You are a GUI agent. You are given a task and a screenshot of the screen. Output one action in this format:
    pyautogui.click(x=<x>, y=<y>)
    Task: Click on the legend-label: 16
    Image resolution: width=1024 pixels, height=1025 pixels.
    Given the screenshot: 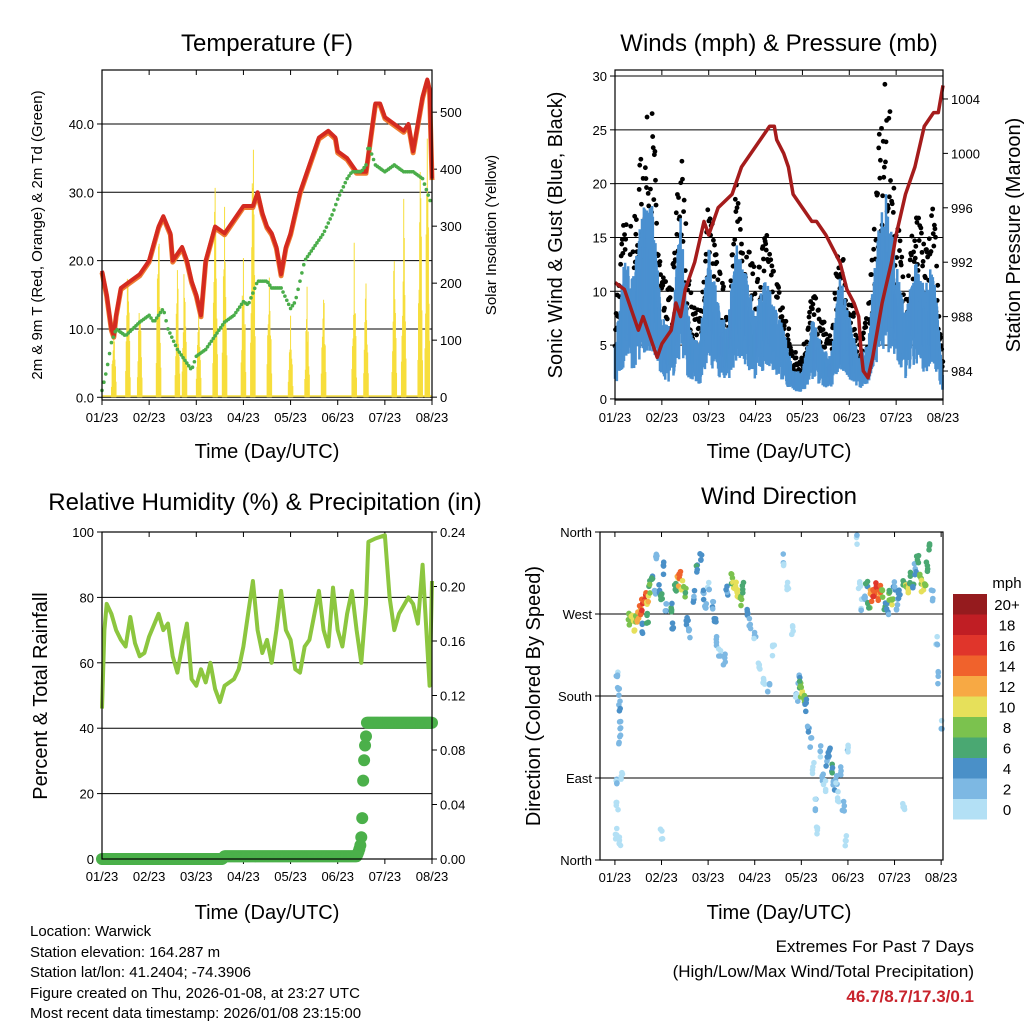 What is the action you would take?
    pyautogui.click(x=1007, y=646)
    